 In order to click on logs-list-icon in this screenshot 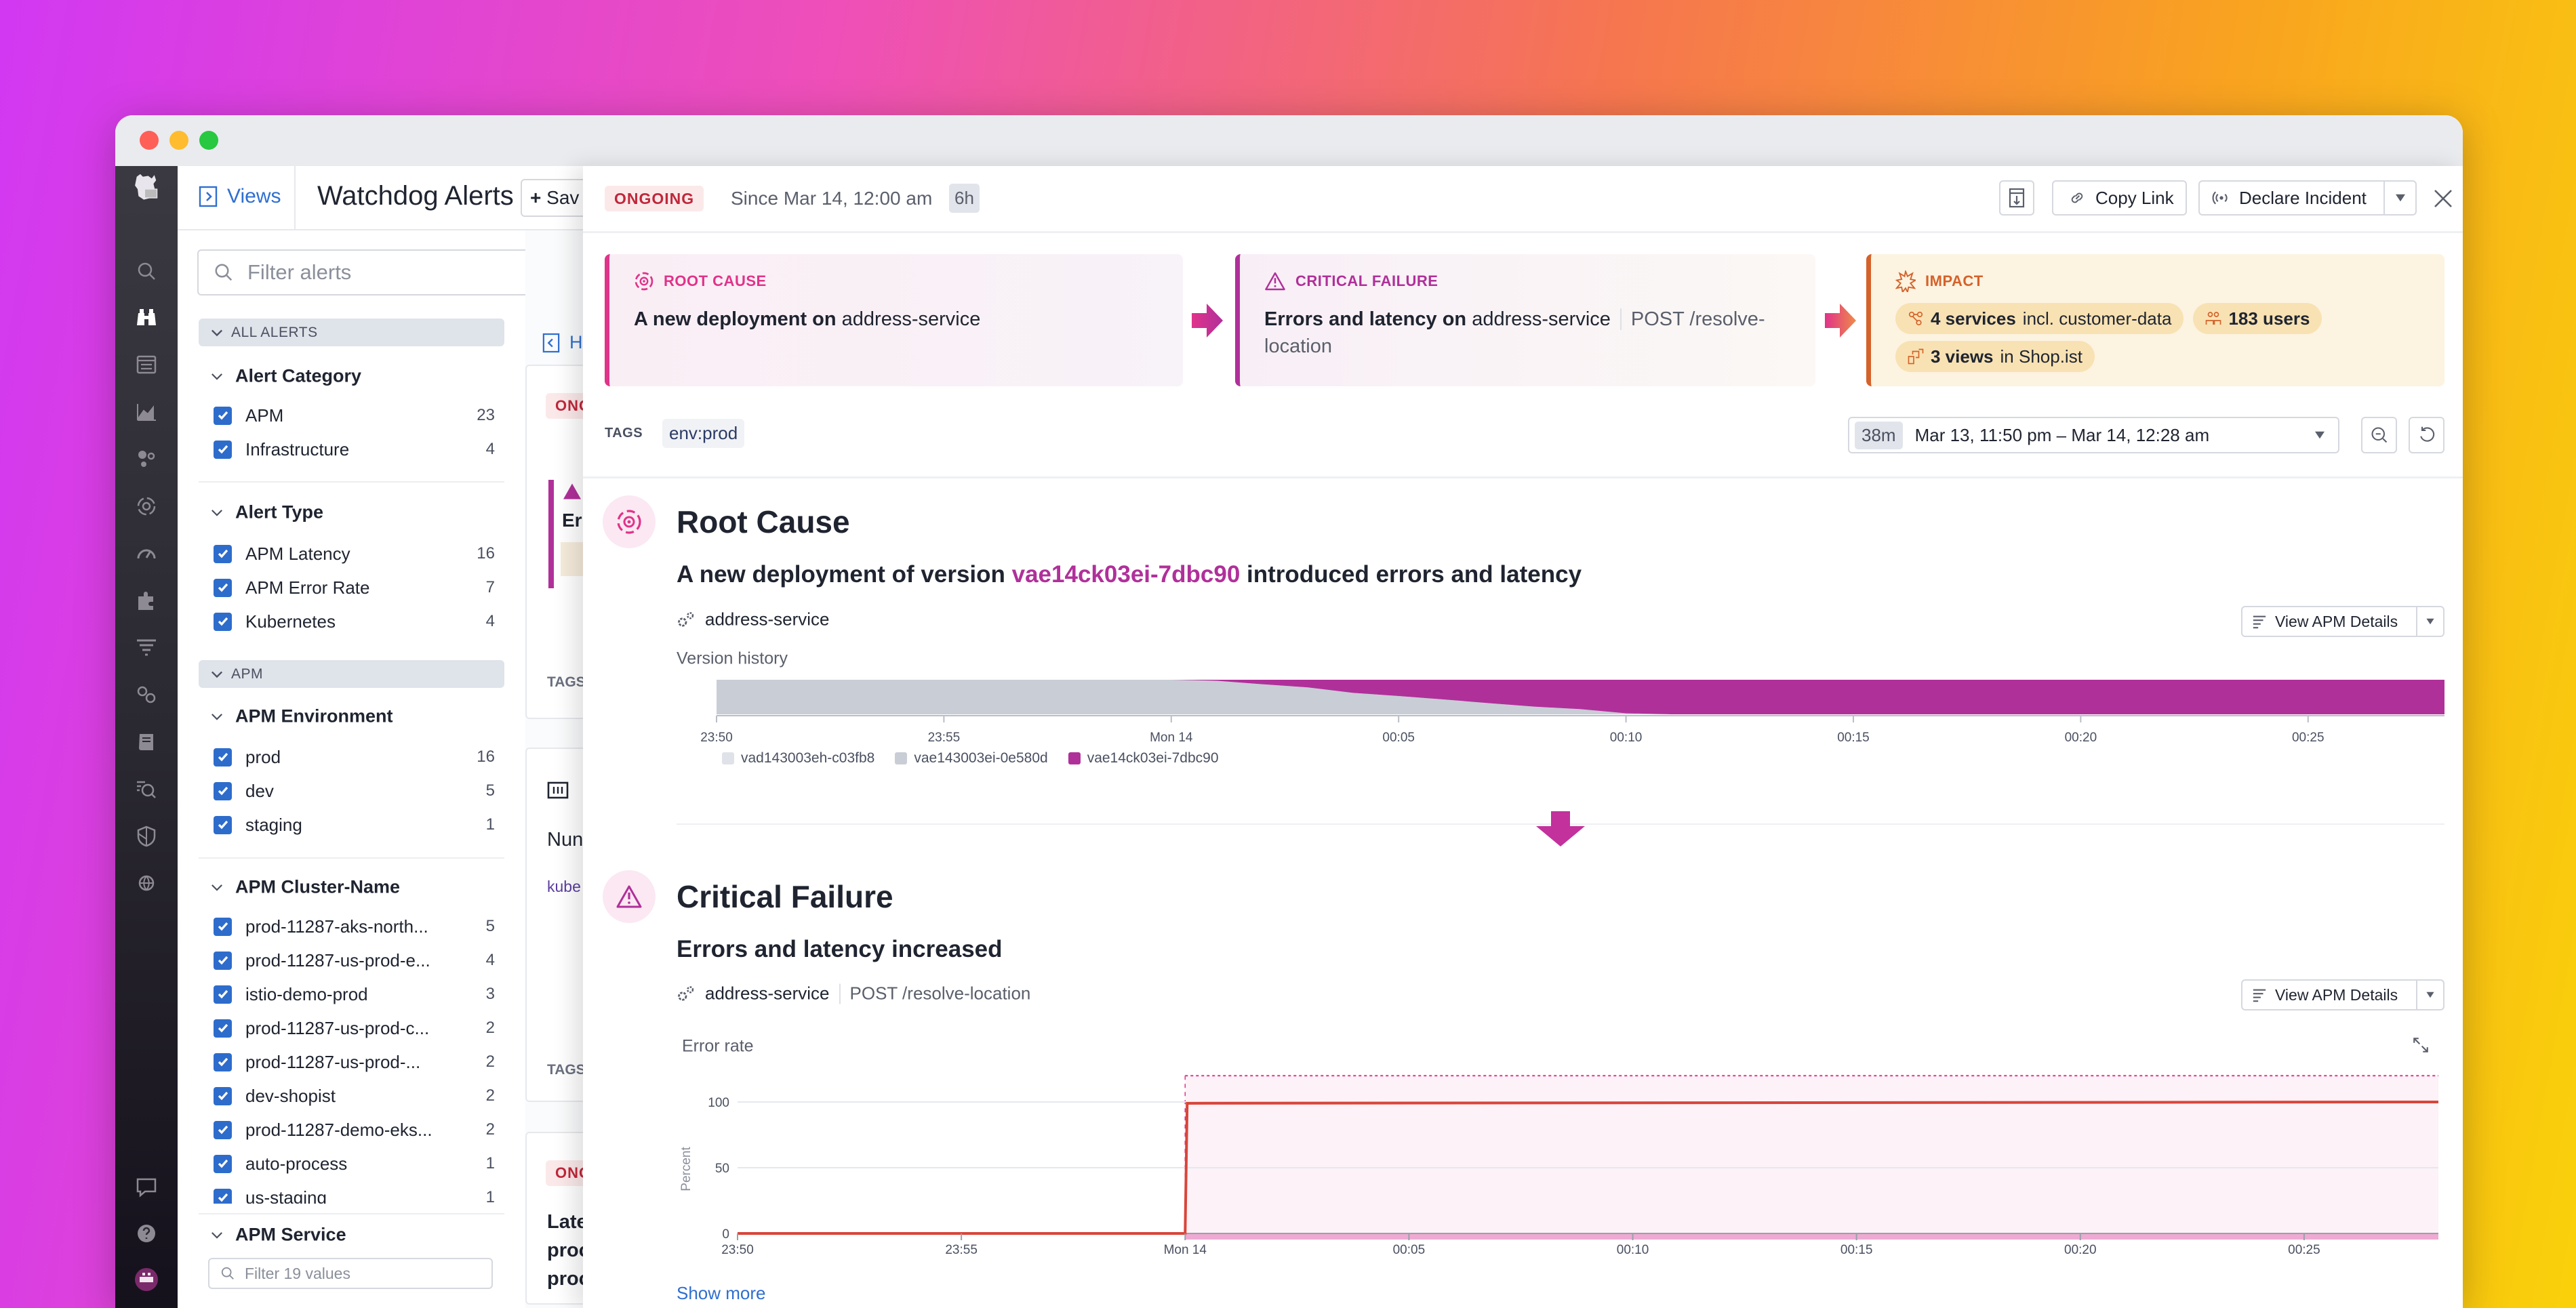, I will do `click(146, 365)`.